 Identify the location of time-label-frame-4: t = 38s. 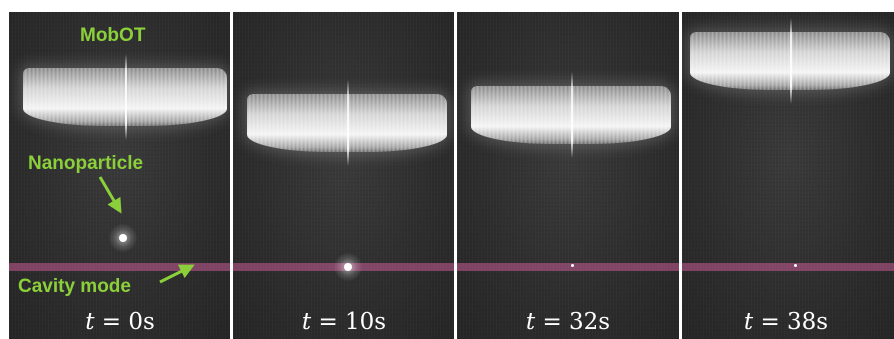
(786, 322).